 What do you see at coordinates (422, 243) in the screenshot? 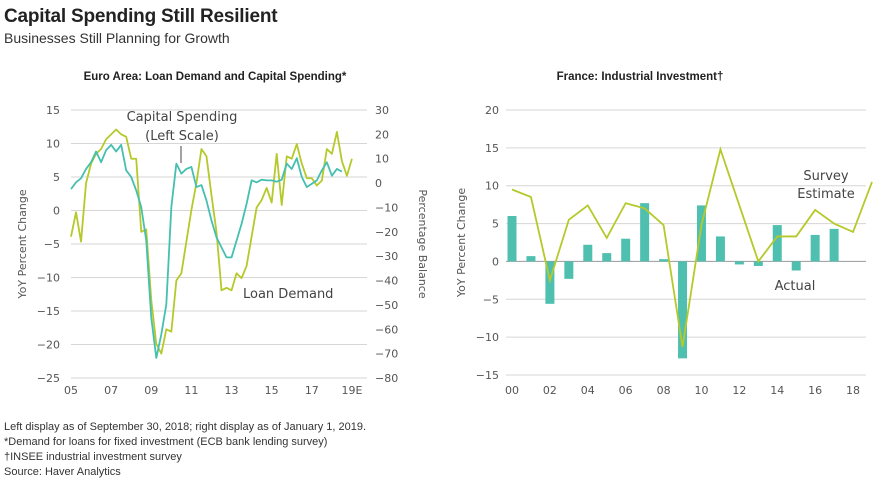
I see `y-right-axis-label: Percentage Balance` at bounding box center [422, 243].